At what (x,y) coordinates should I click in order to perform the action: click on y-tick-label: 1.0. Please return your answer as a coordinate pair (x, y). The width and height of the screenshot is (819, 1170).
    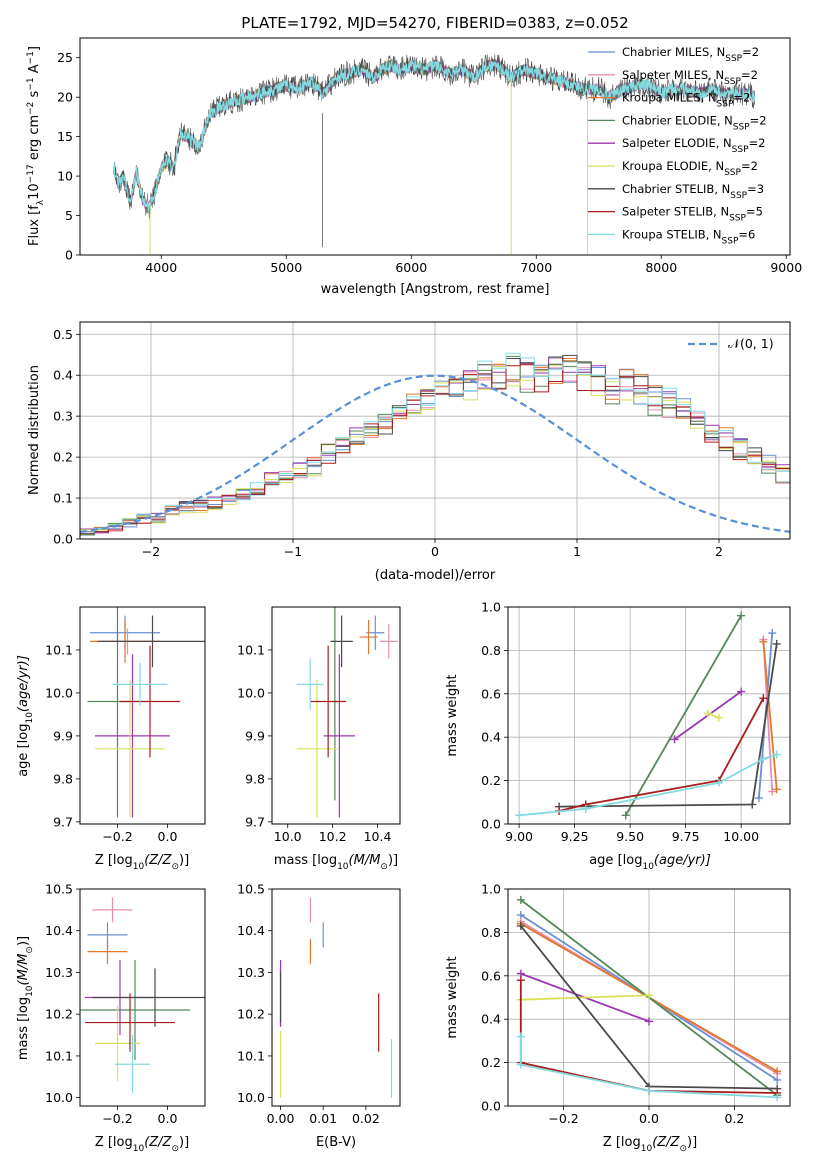
    Looking at the image, I should click on (491, 889).